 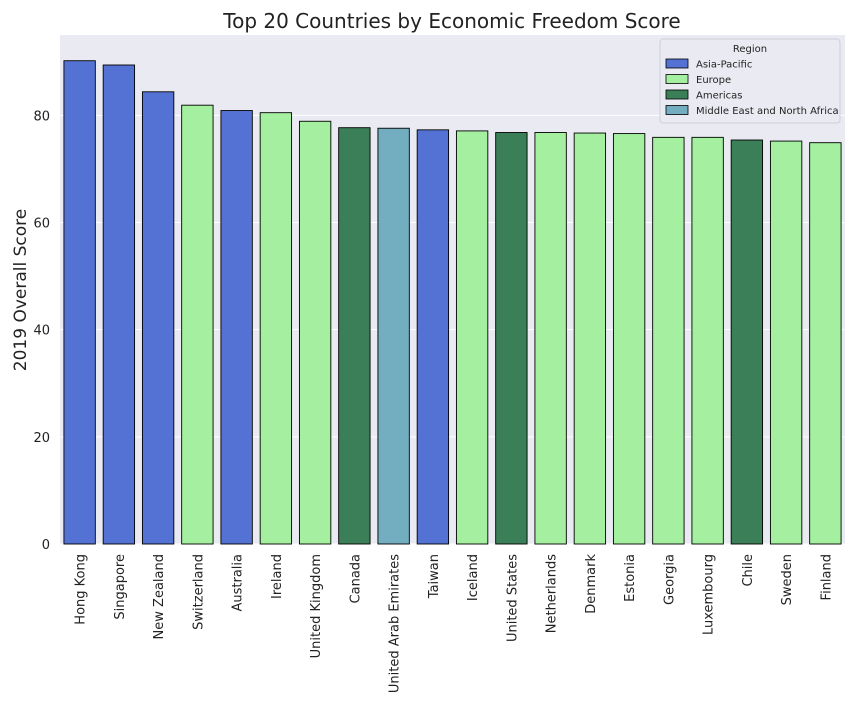 What do you see at coordinates (277, 576) in the screenshot?
I see `x-tick-label: Ireland` at bounding box center [277, 576].